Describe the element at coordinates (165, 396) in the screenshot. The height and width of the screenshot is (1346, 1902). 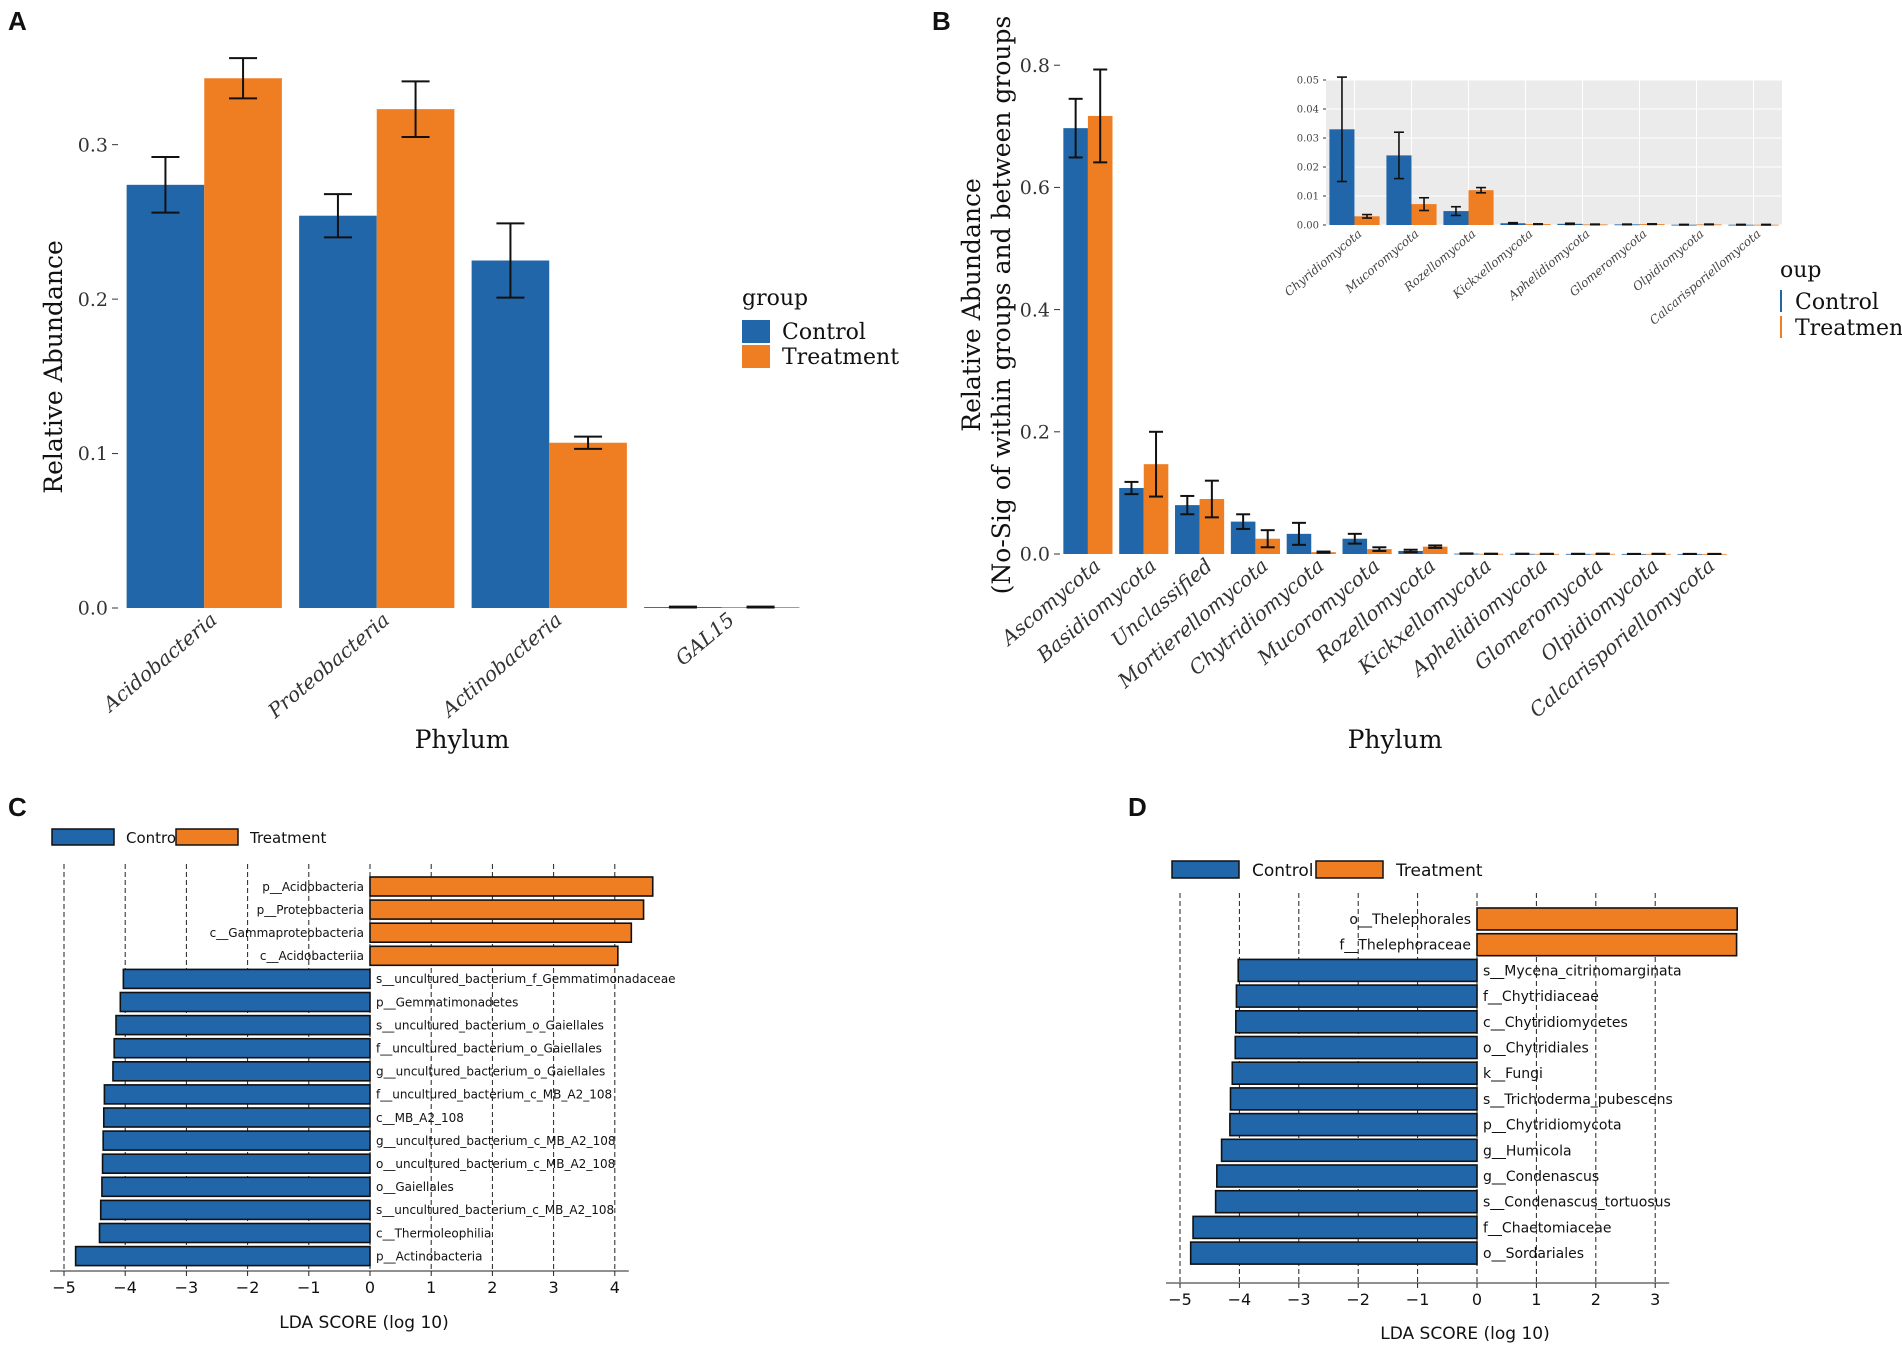
I see `panel-a-bar-control-acidobacteria` at that location.